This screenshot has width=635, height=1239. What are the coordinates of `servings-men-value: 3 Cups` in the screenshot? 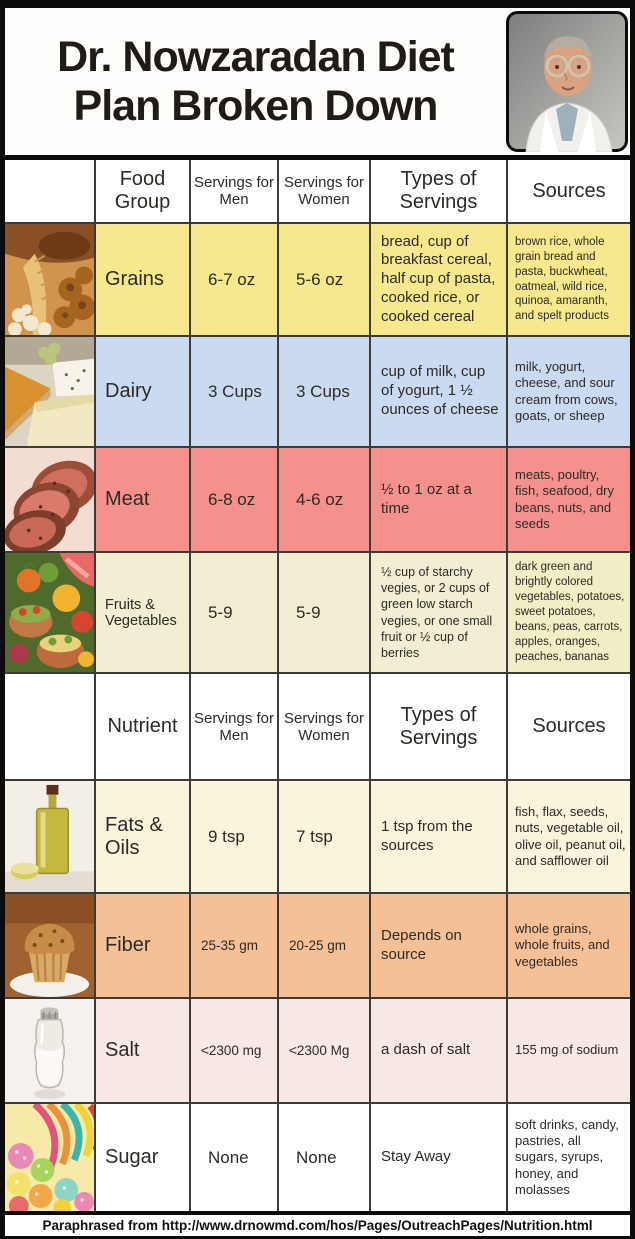 It's located at (235, 391).